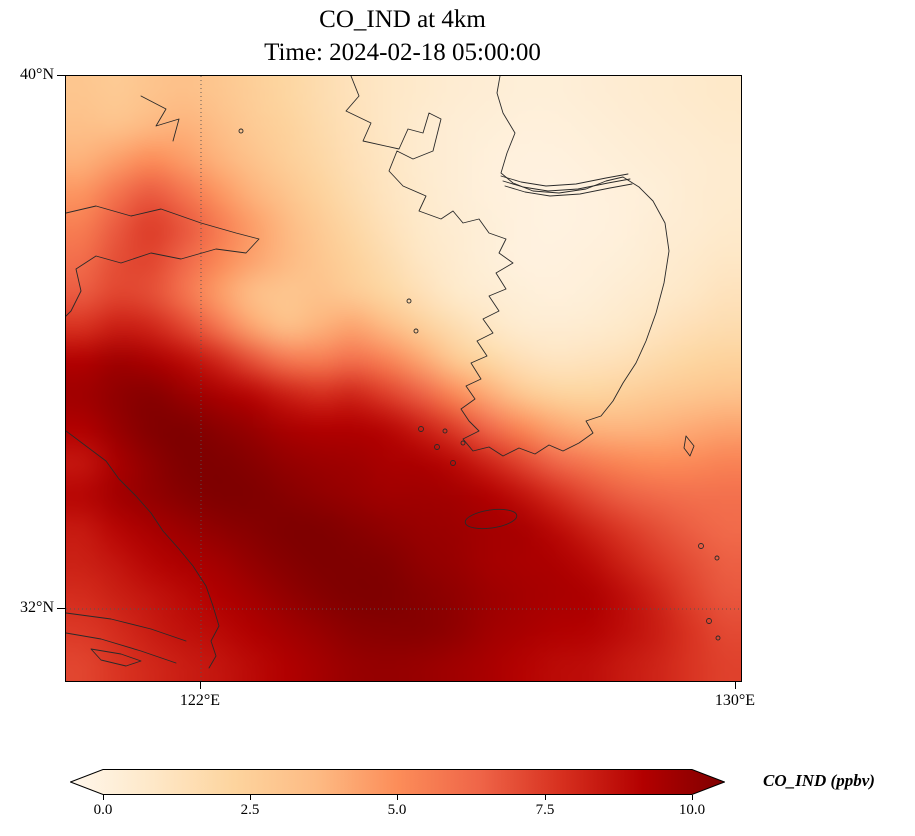 This screenshot has height=836, width=915. I want to click on lat-tick-label-32n: 32°N, so click(37, 607).